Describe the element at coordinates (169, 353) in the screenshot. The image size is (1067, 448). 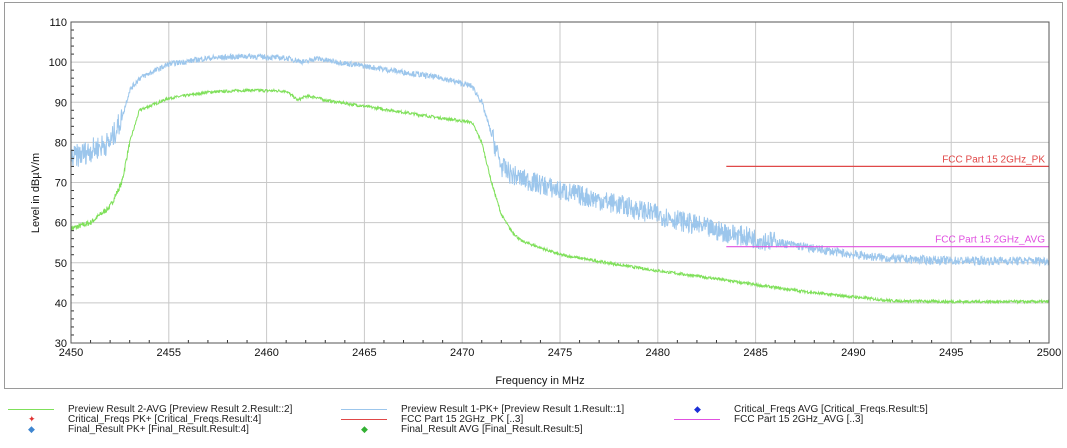
I see `x-tick-label: 2455` at that location.